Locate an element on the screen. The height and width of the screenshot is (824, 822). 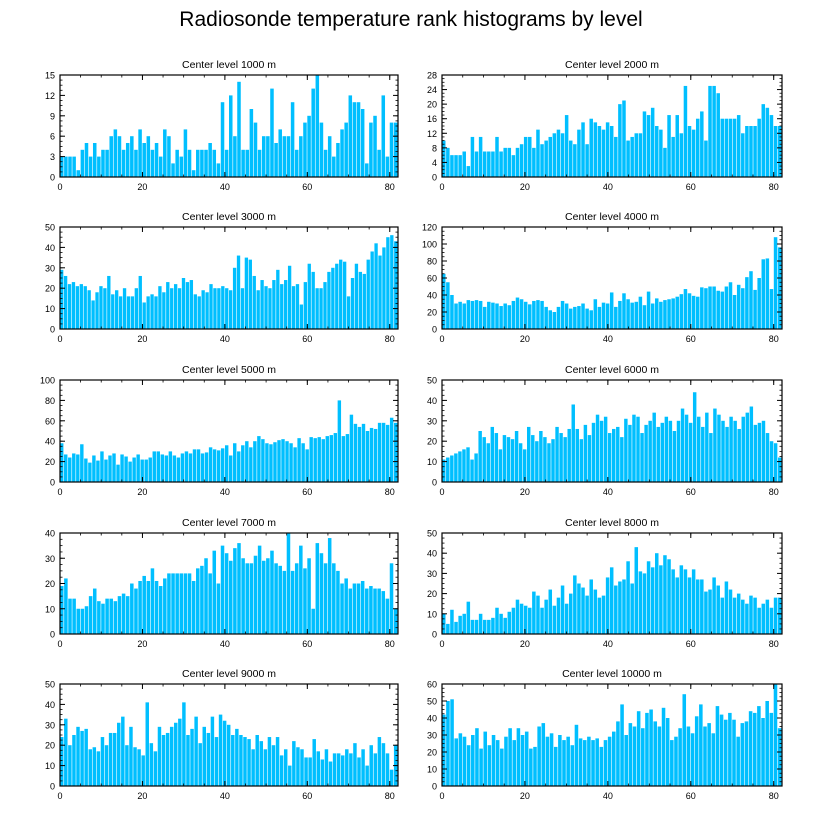
x-tick-label: 80 is located at coordinates (774, 492).